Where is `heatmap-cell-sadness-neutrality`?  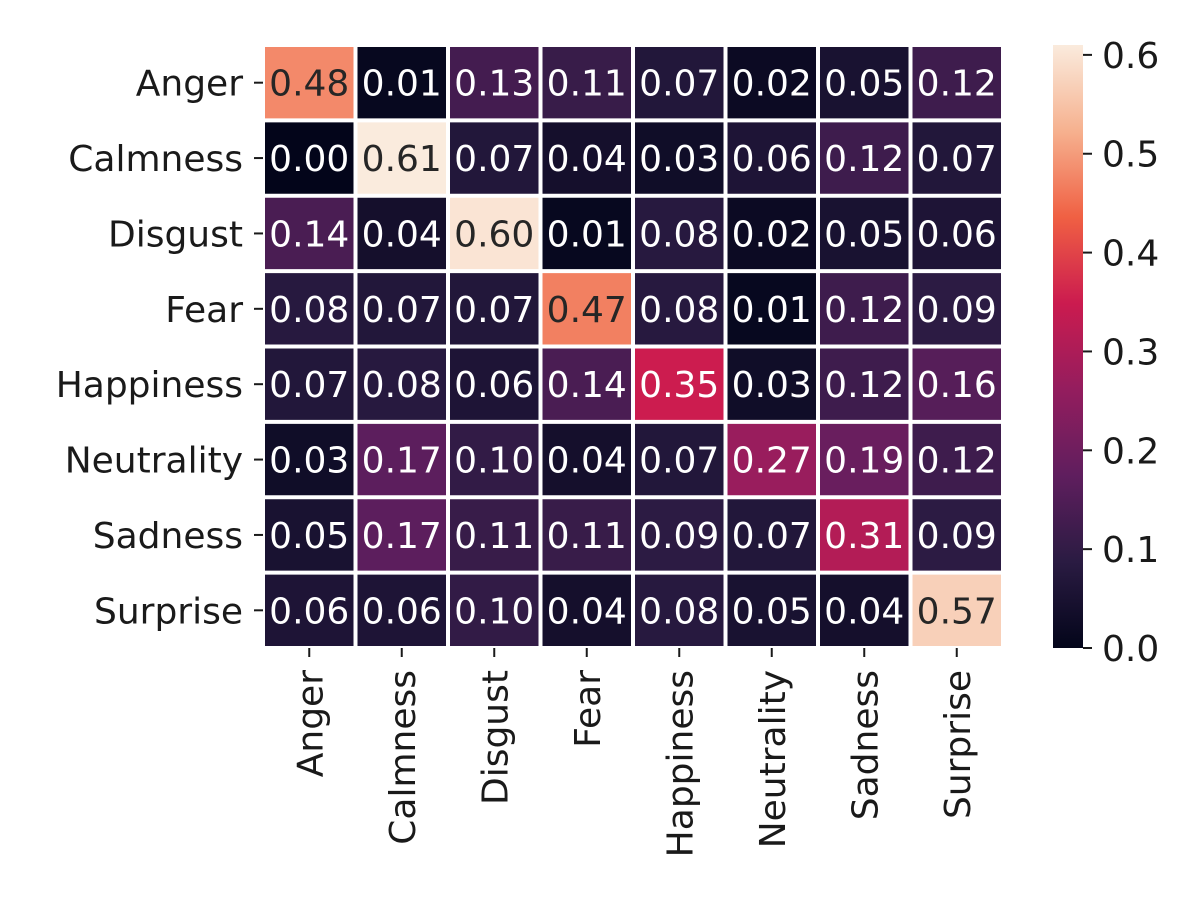
heatmap-cell-sadness-neutrality is located at coordinates (771, 535).